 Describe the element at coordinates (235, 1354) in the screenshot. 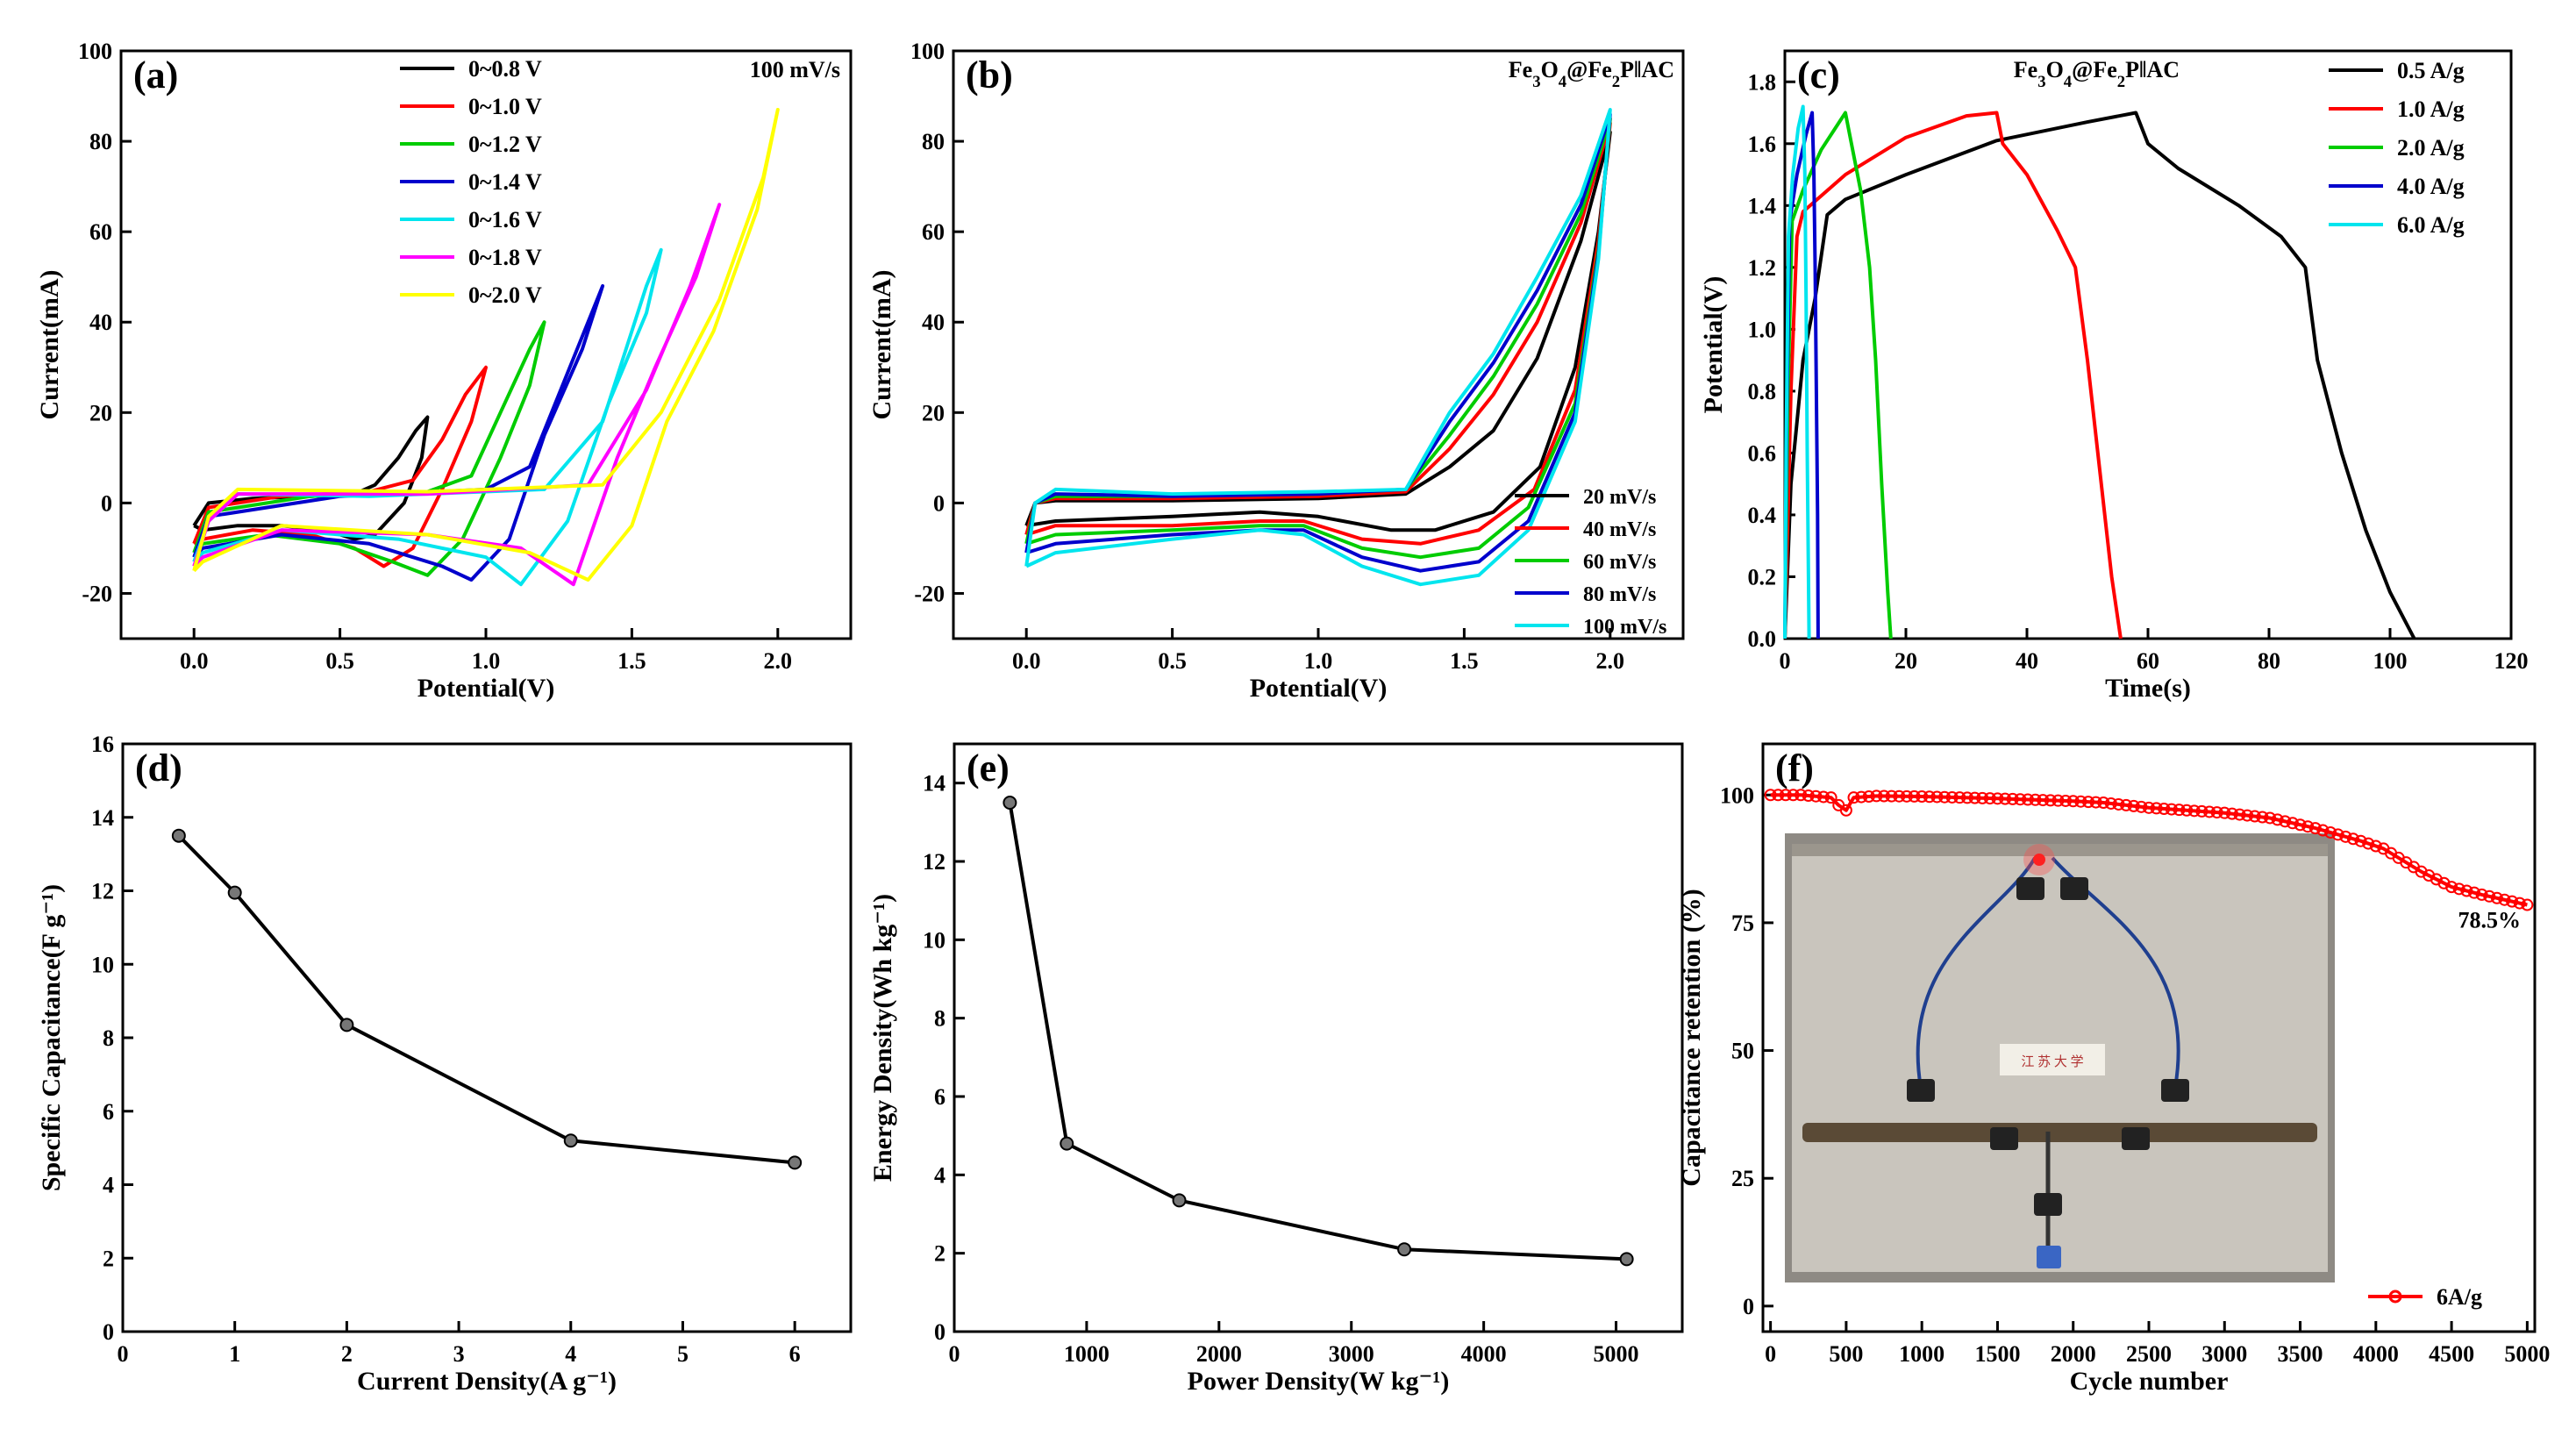

I see `x-tick-label: 1` at that location.